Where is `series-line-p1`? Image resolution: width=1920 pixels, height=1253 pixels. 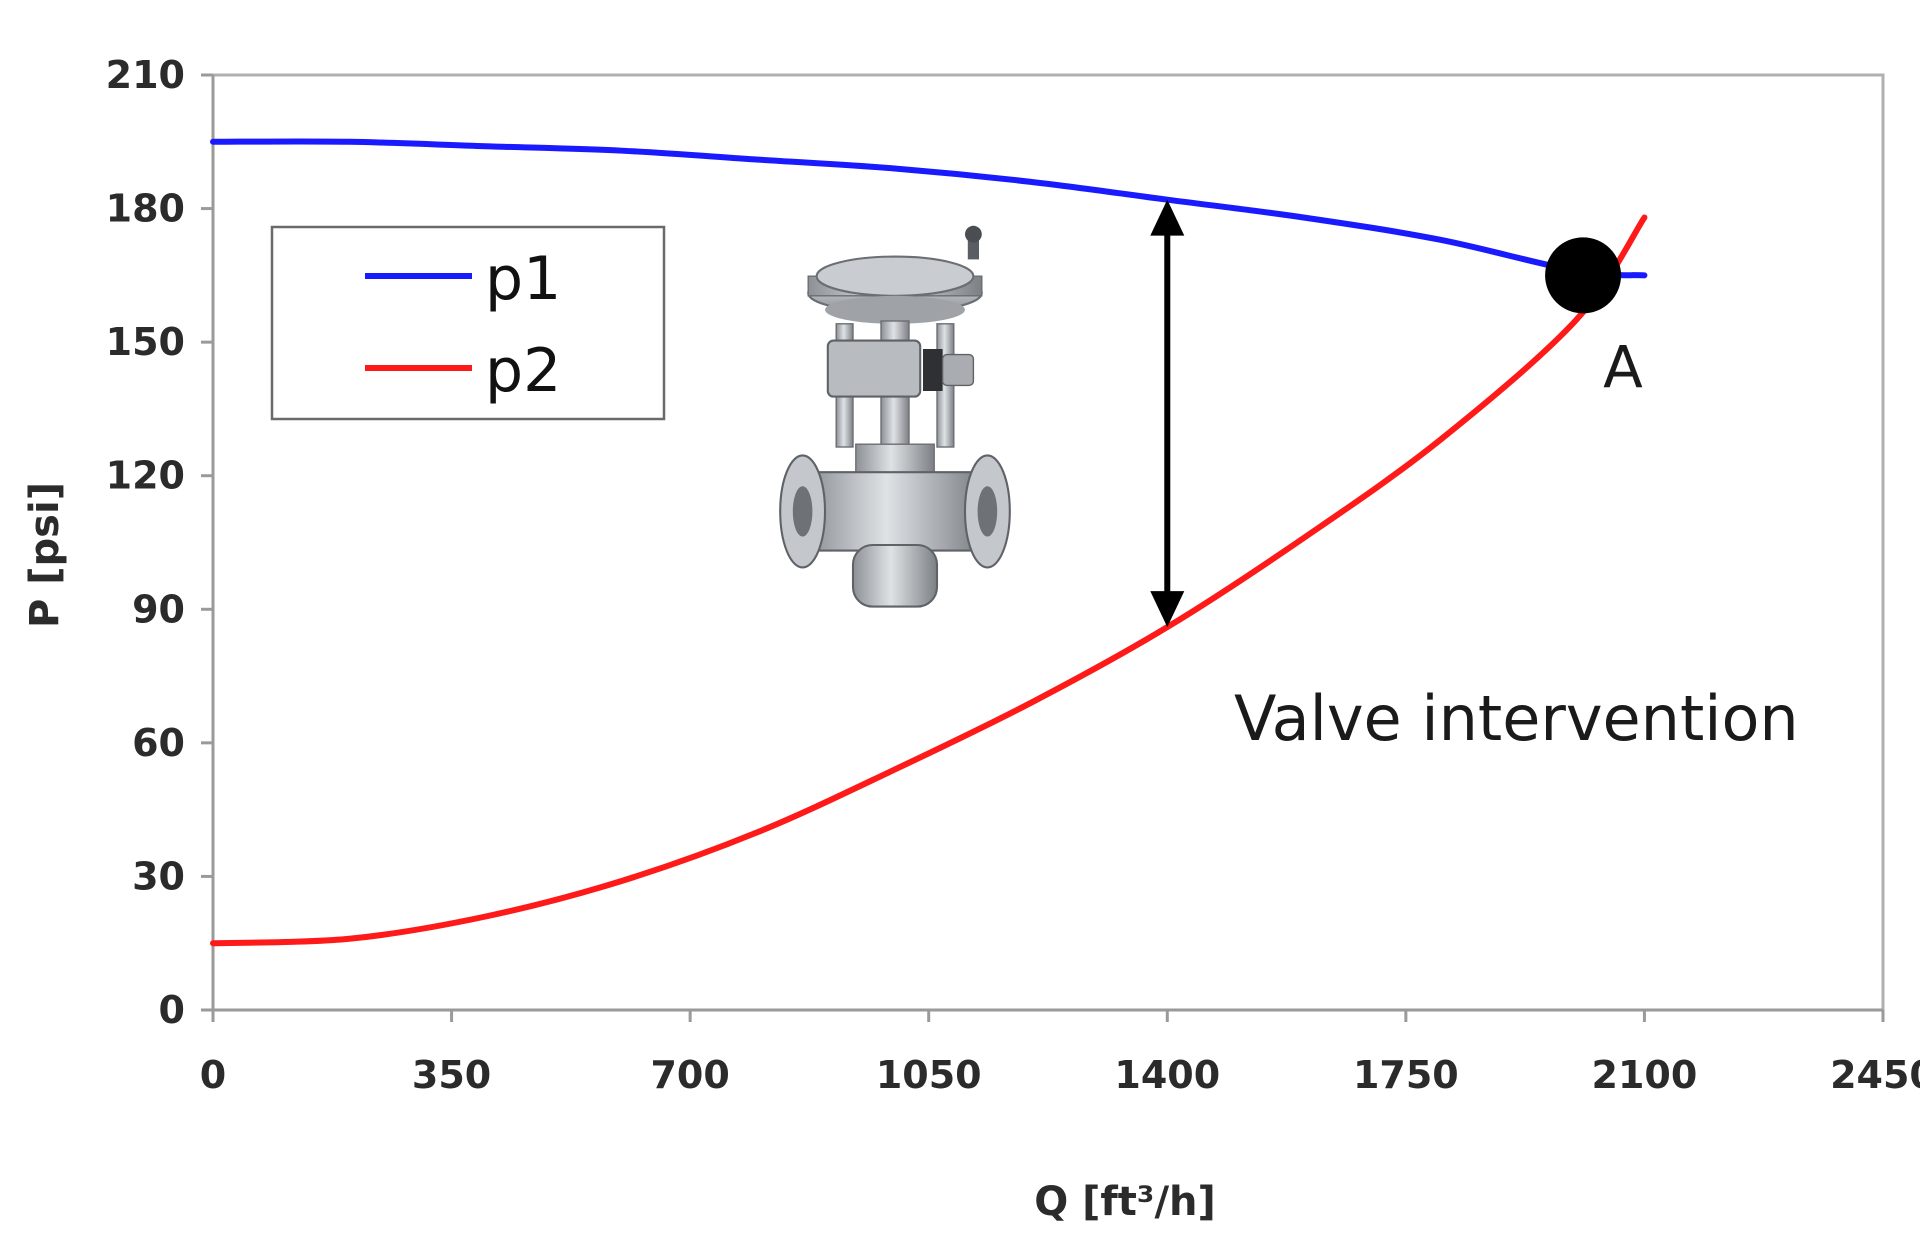 series-line-p1 is located at coordinates (929, 208).